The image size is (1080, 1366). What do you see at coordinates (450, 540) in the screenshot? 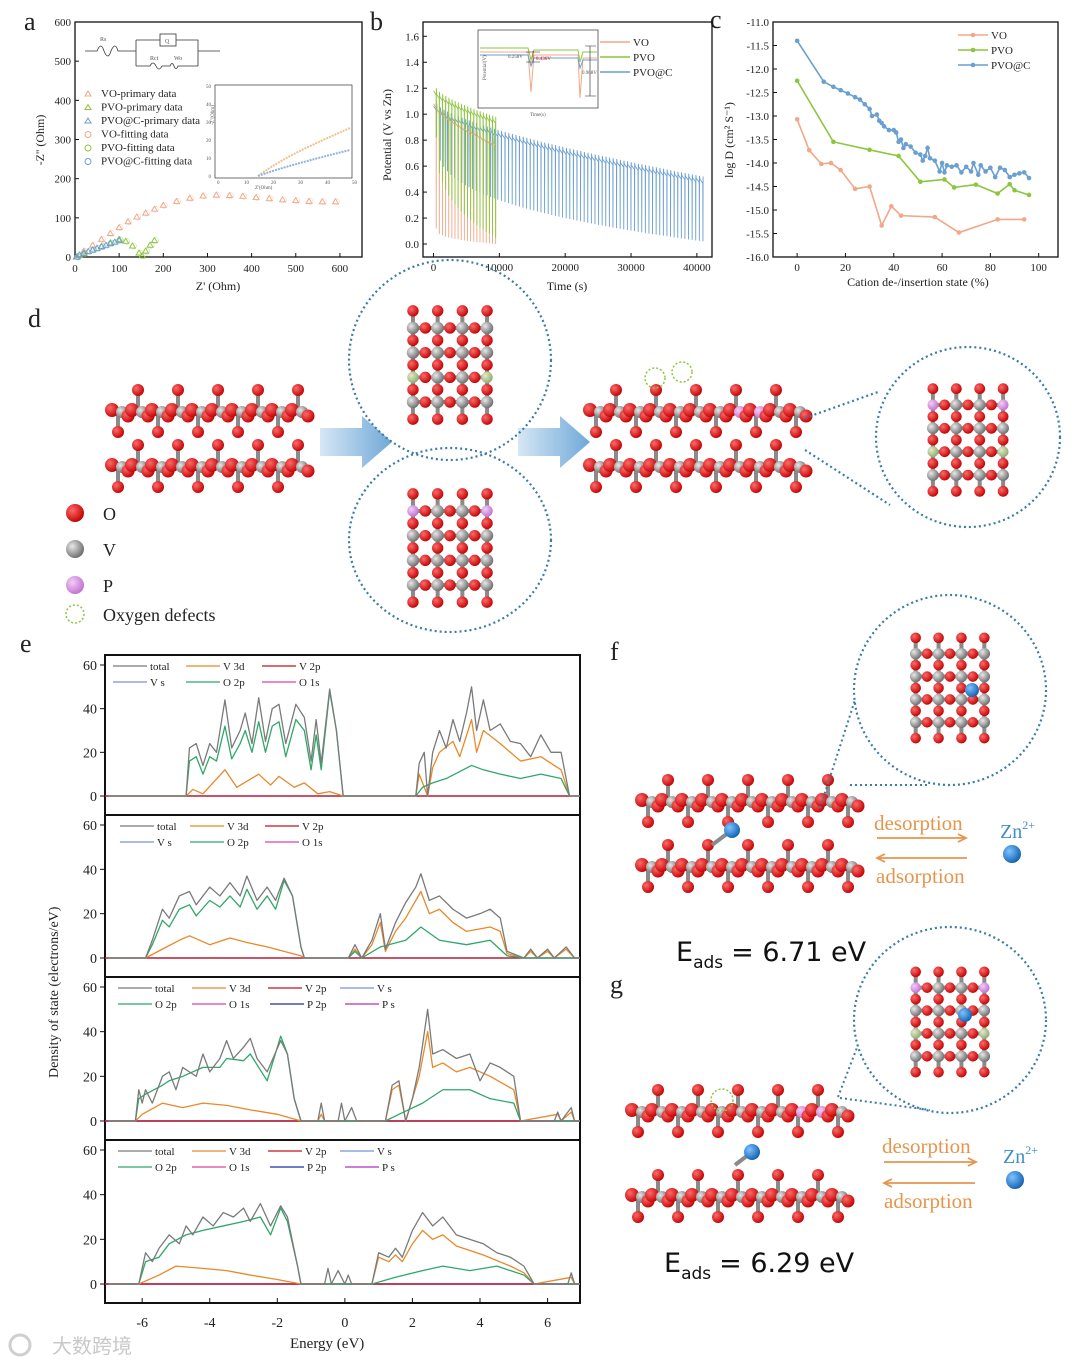
I see `zoom-circle-phosphorus` at bounding box center [450, 540].